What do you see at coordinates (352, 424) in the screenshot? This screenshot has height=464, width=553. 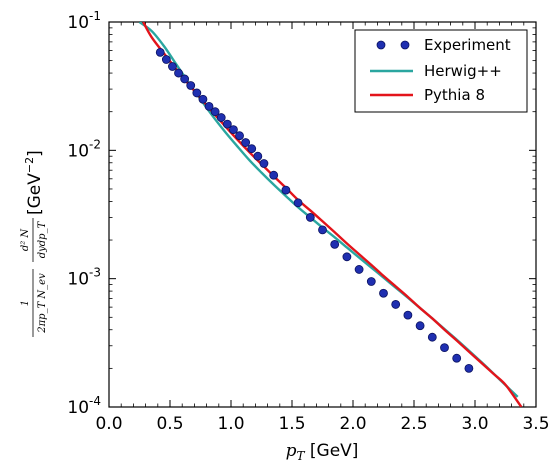 I see `x-tick-label: 2.0` at bounding box center [352, 424].